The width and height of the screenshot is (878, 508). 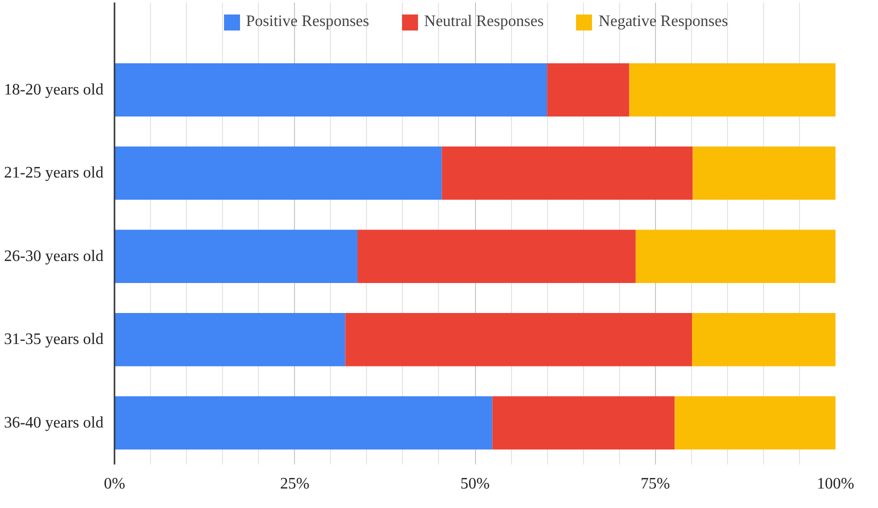 What do you see at coordinates (54, 423) in the screenshot?
I see `y-tick-label: 36-40 years old` at bounding box center [54, 423].